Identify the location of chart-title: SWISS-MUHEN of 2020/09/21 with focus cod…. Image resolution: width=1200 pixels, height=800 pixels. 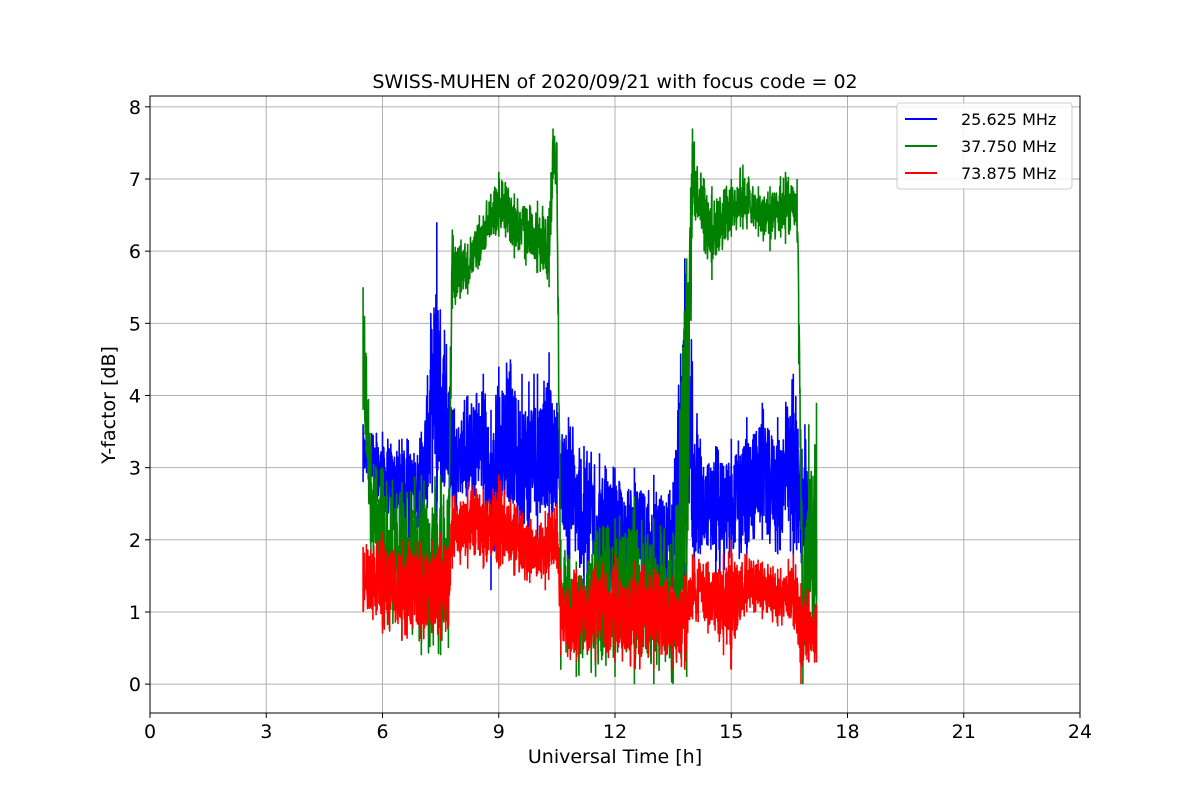
(614, 82).